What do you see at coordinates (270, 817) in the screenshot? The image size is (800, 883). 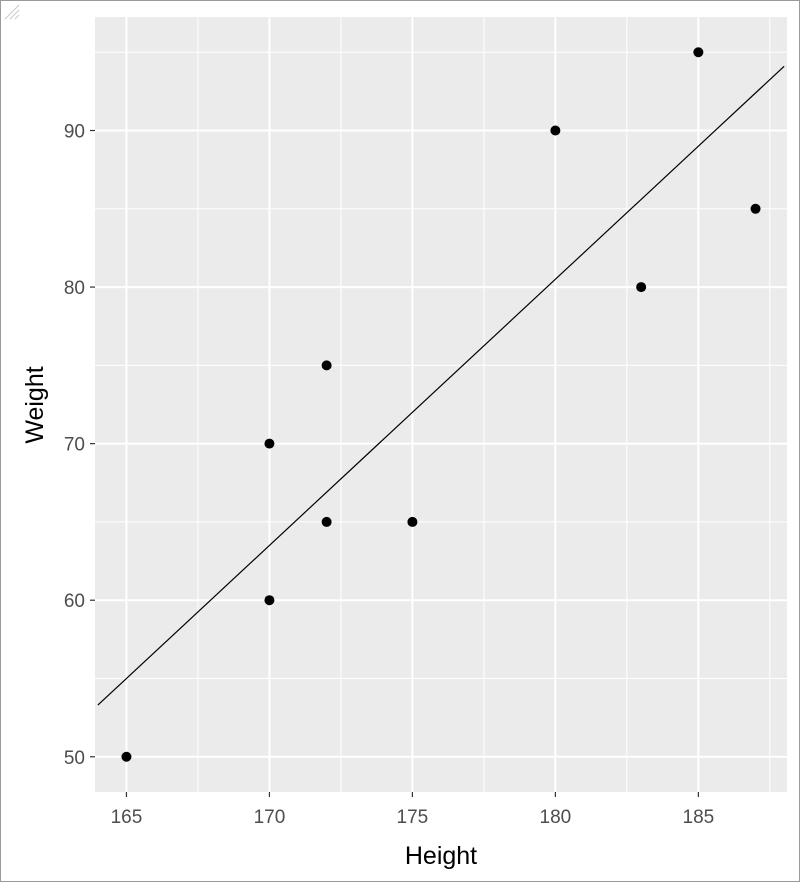 I see `x-tick-label: 170` at bounding box center [270, 817].